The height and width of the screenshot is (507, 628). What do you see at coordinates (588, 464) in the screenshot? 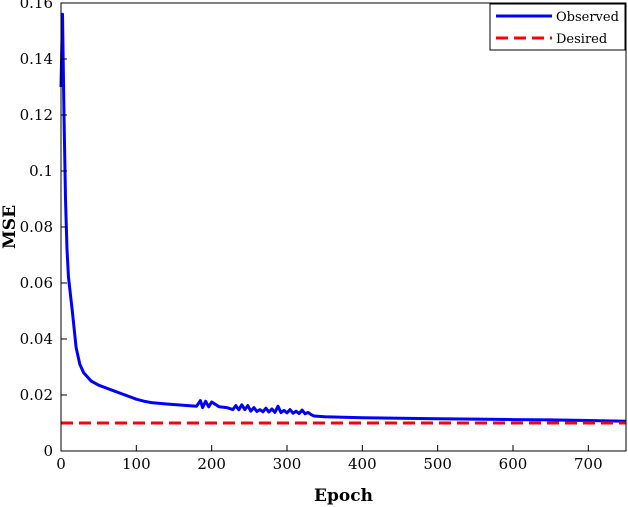
I see `x-tick-label: 700` at bounding box center [588, 464].